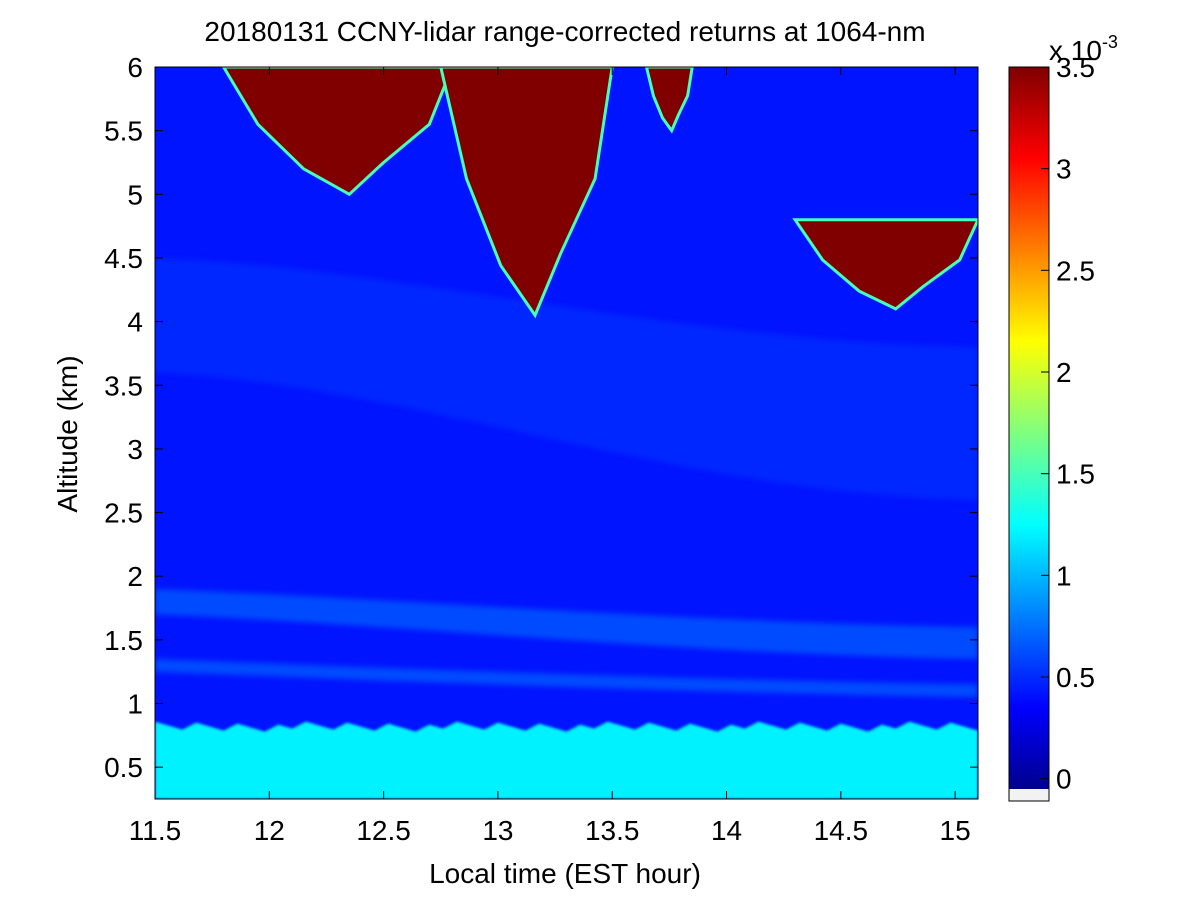  What do you see at coordinates (123, 131) in the screenshot?
I see `y-tick-label: 5.5` at bounding box center [123, 131].